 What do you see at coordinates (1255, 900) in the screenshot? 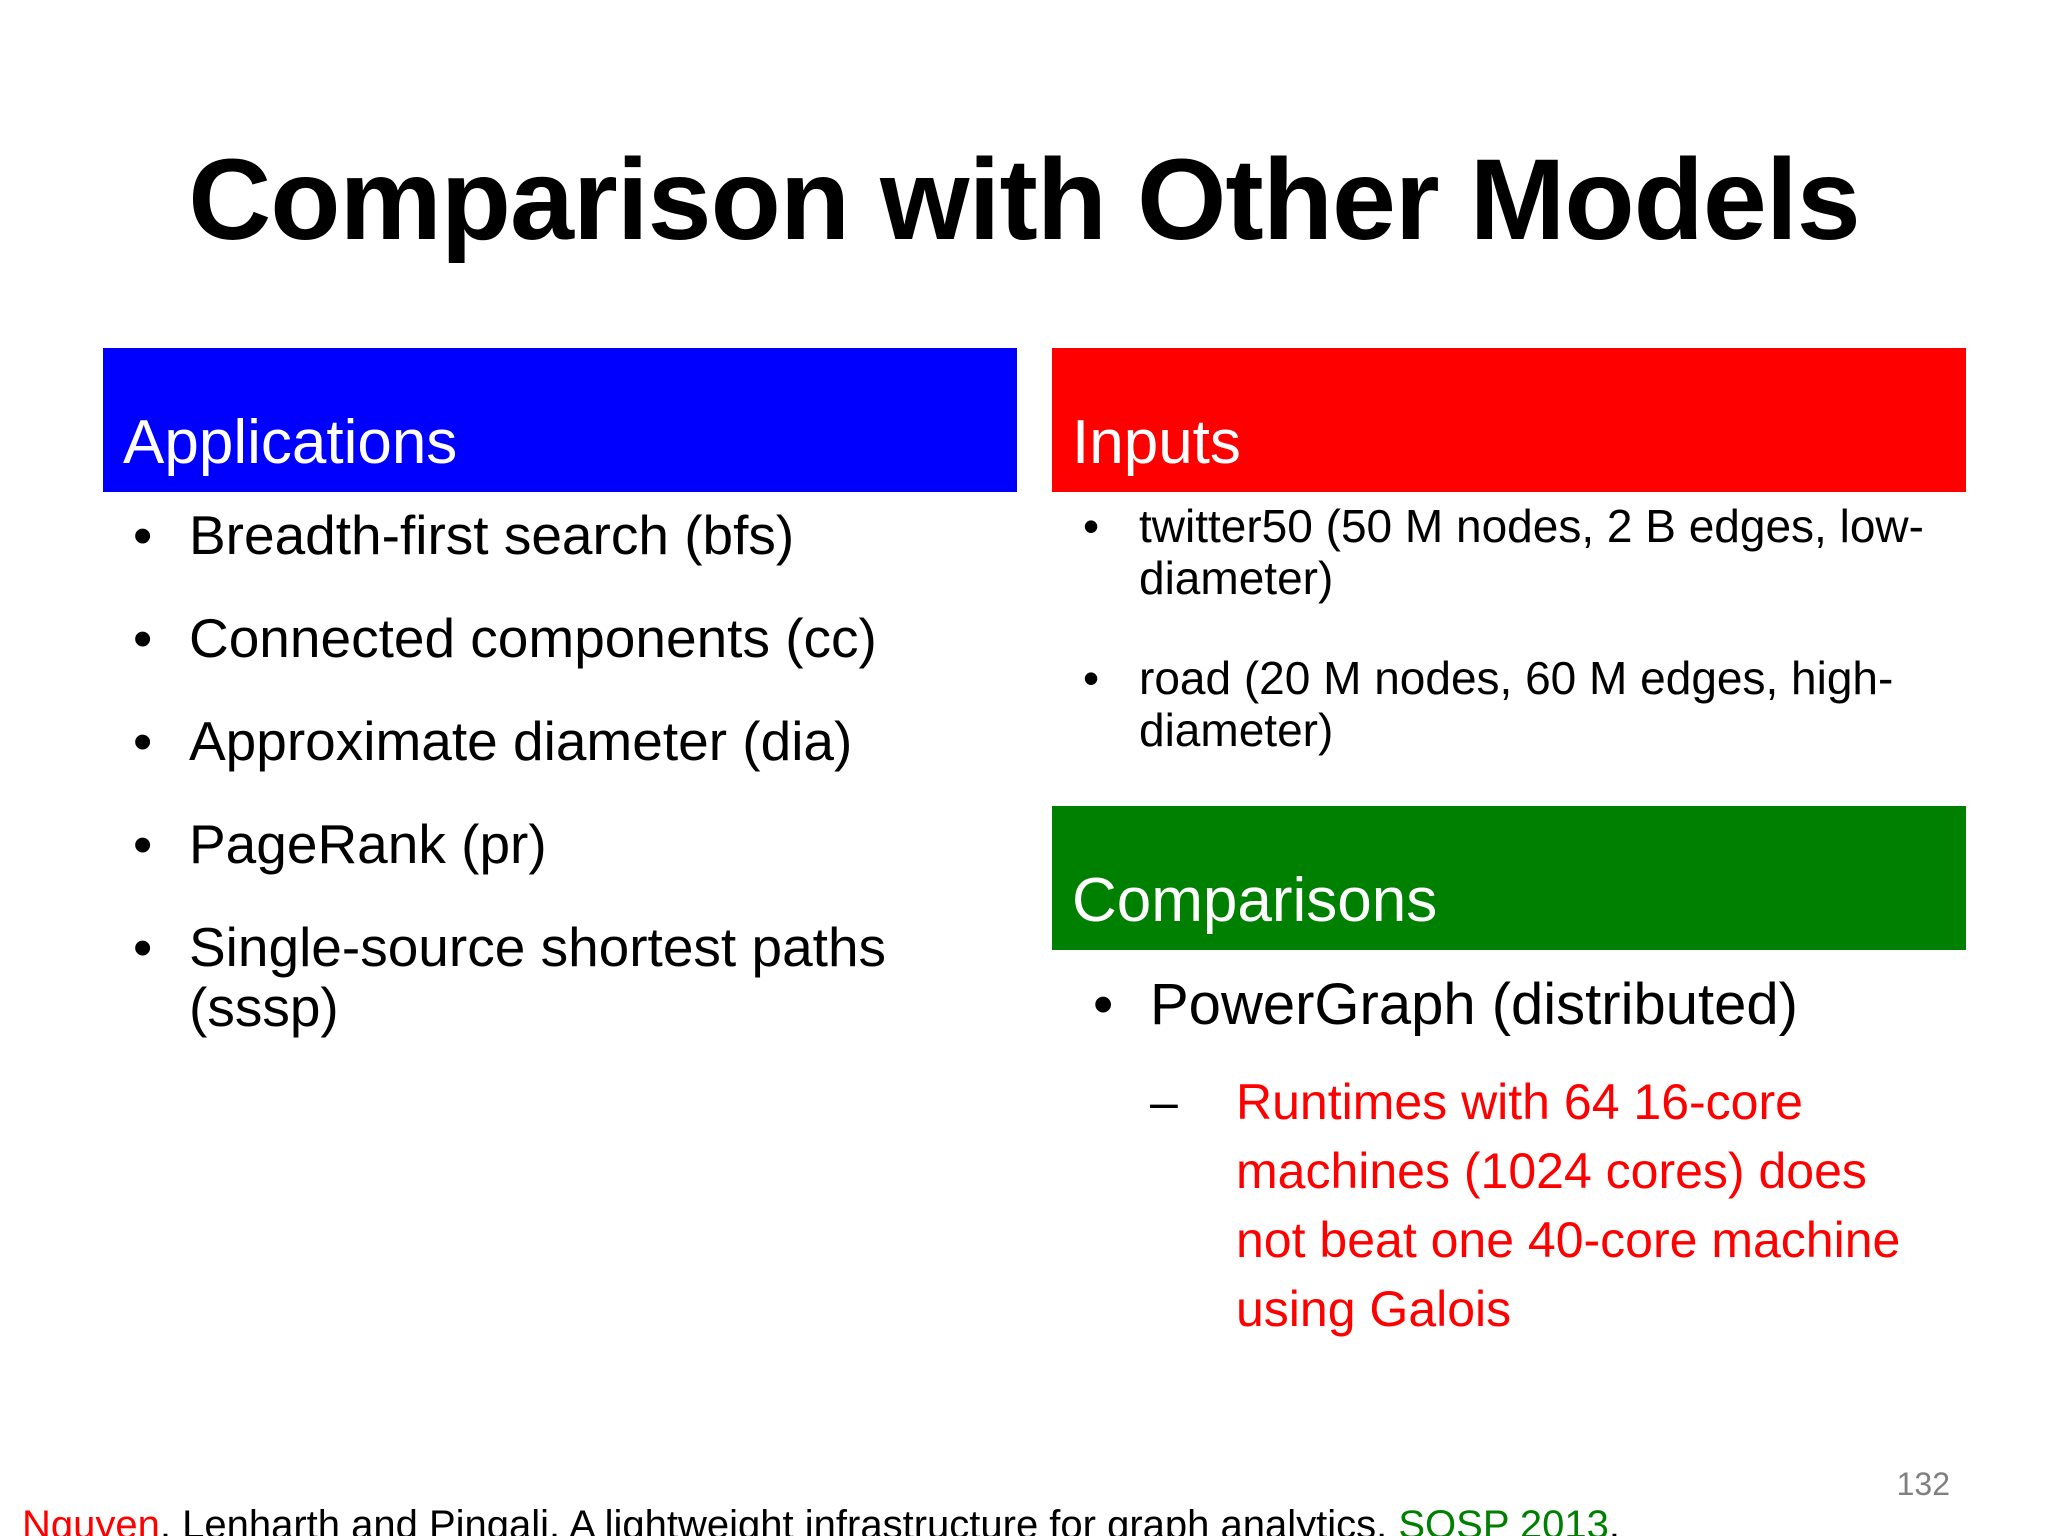
I see `comparisons-header-label: Comparisons` at bounding box center [1255, 900].